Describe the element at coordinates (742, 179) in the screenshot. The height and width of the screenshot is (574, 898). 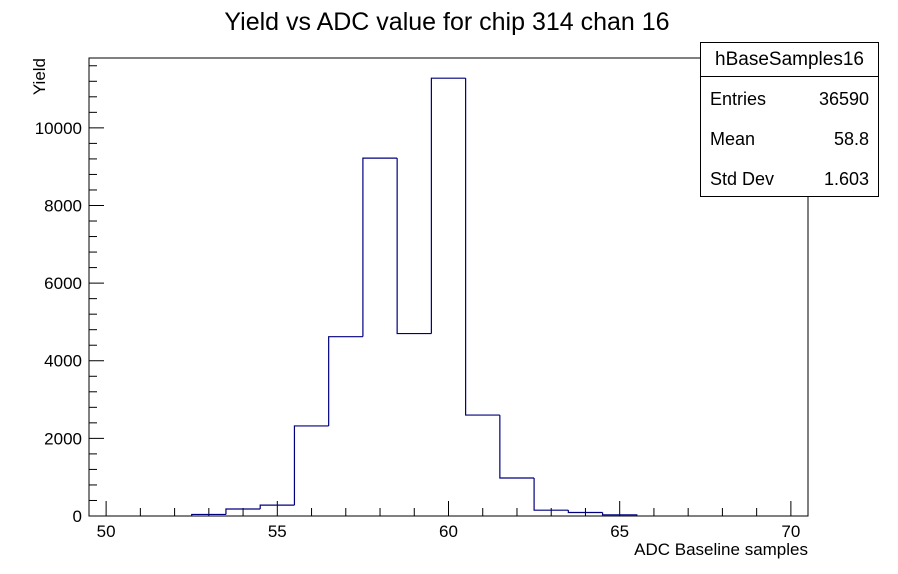
I see `stats-key: Std Dev` at that location.